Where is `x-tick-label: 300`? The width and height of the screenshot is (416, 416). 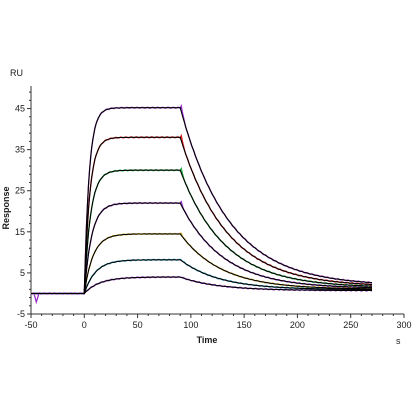
x-tick-label: 300 is located at coordinates (403, 325).